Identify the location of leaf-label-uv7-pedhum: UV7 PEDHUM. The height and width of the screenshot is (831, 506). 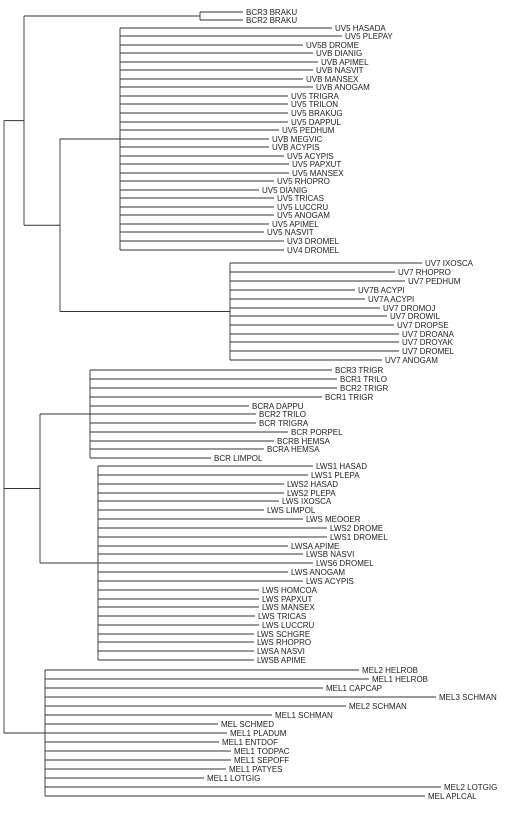
(434, 281).